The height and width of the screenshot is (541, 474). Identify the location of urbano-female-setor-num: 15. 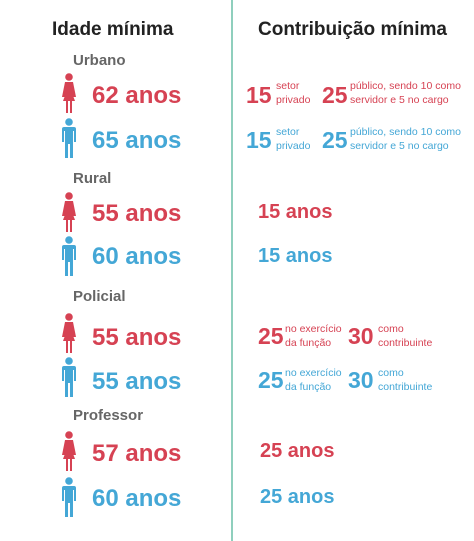
(259, 95).